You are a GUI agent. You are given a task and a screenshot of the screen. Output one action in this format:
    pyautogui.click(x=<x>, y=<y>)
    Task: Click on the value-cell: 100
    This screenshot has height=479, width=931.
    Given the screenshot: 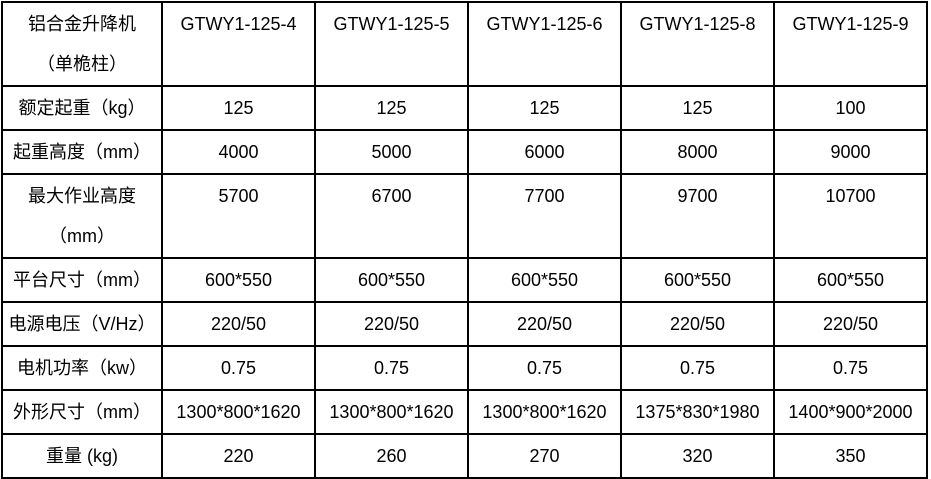 What is the action you would take?
    pyautogui.click(x=850, y=108)
    